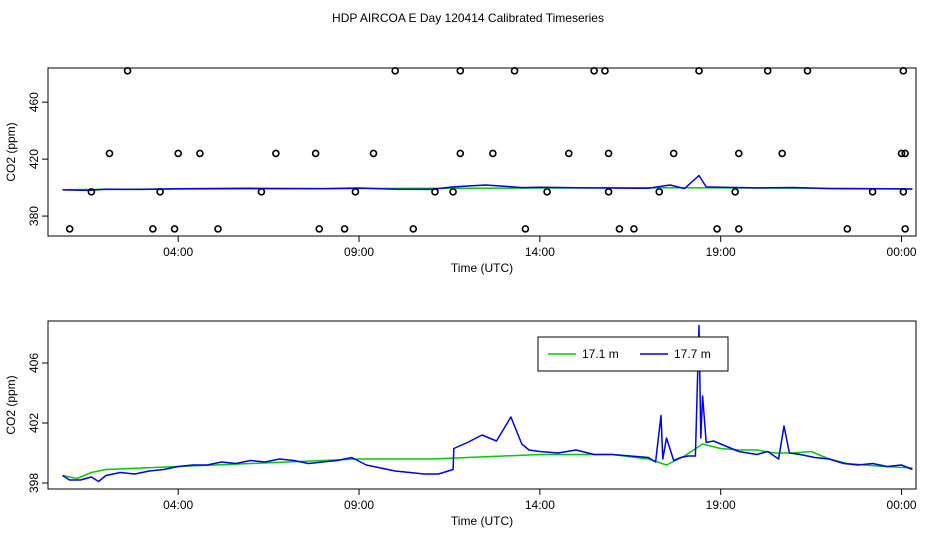  Describe the element at coordinates (34, 423) in the screenshot. I see `y-tick-label: 402` at that location.